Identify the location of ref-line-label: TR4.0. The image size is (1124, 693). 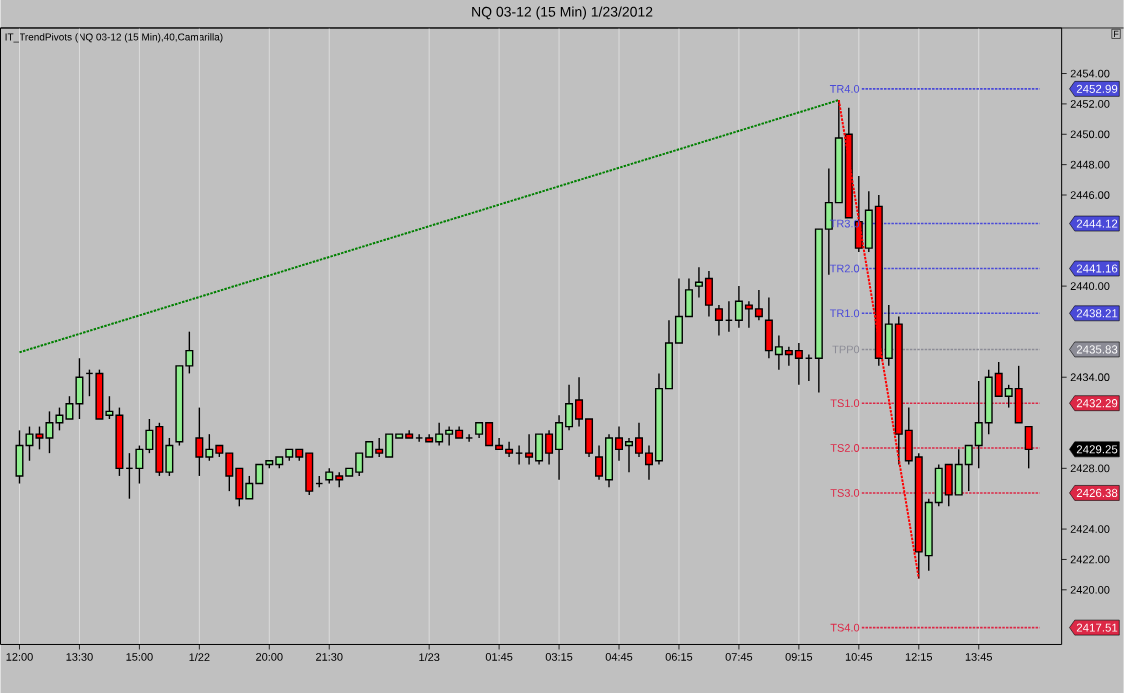
(844, 88).